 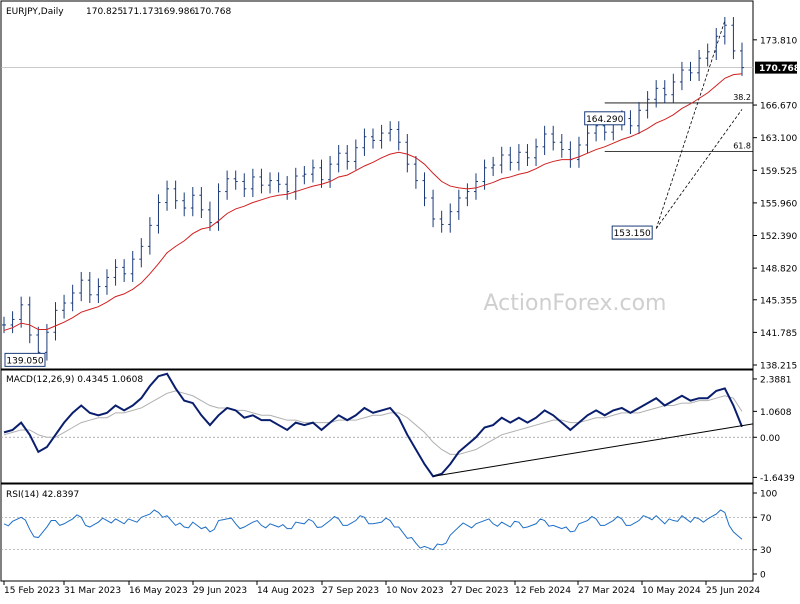 I want to click on header-close: 170.768, so click(x=212, y=12).